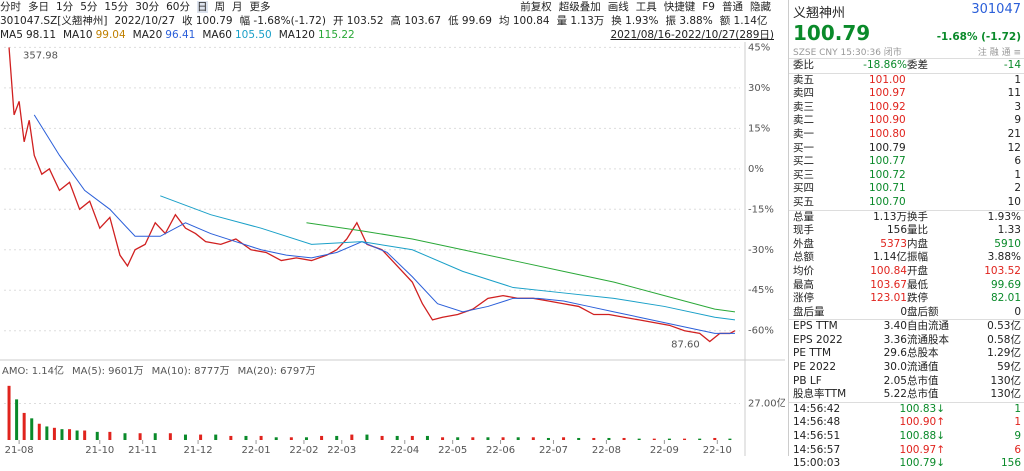  Describe the element at coordinates (260, 7) in the screenshot. I see `tab: 更多` at that location.